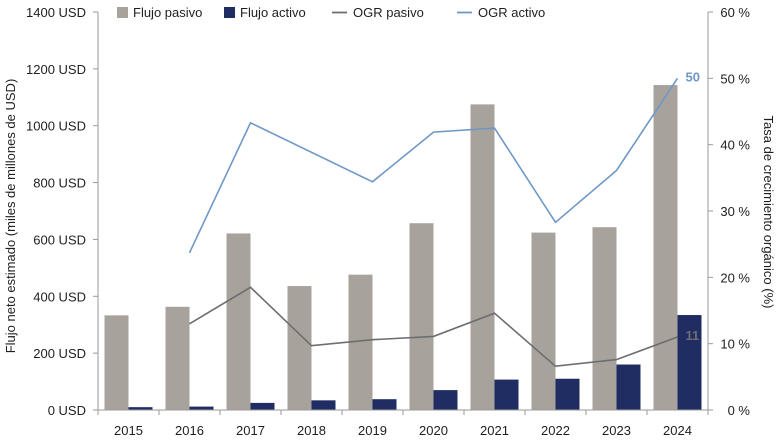  What do you see at coordinates (56, 69) in the screenshot?
I see `y-tick-label: 1200 USD` at bounding box center [56, 69].